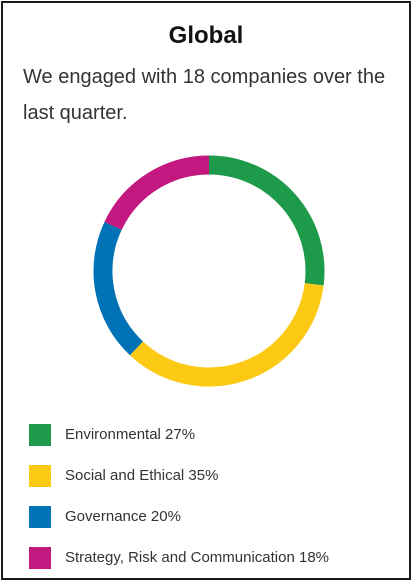 Image resolution: width=412 pixels, height=587 pixels. Describe the element at coordinates (40, 435) in the screenshot. I see `legend-swatch-environmental` at that location.